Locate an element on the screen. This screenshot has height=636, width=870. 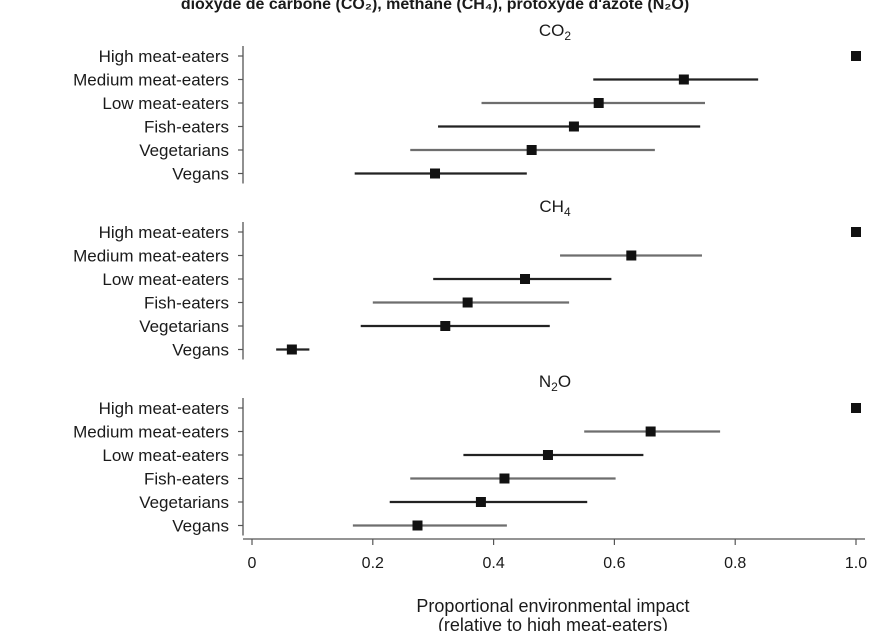
x-tick-label: 0.4 is located at coordinates (493, 563).